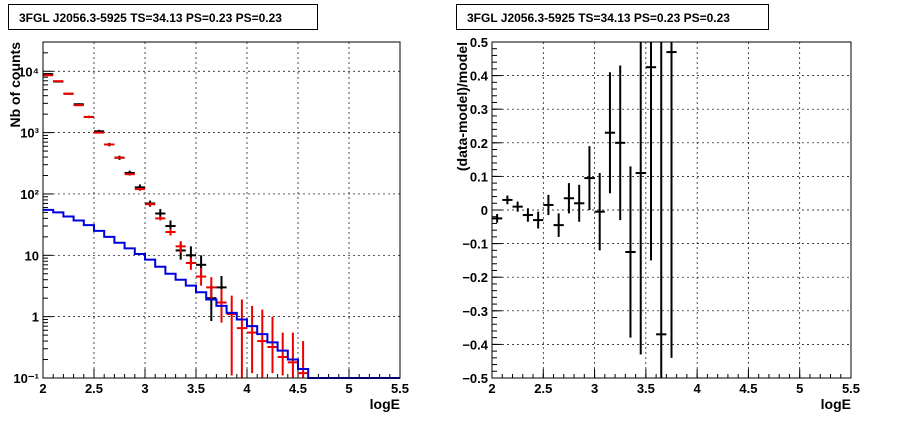 Image resolution: width=898 pixels, height=421 pixels. I want to click on residuals-y-tick-label: −0.3, so click(475, 311).